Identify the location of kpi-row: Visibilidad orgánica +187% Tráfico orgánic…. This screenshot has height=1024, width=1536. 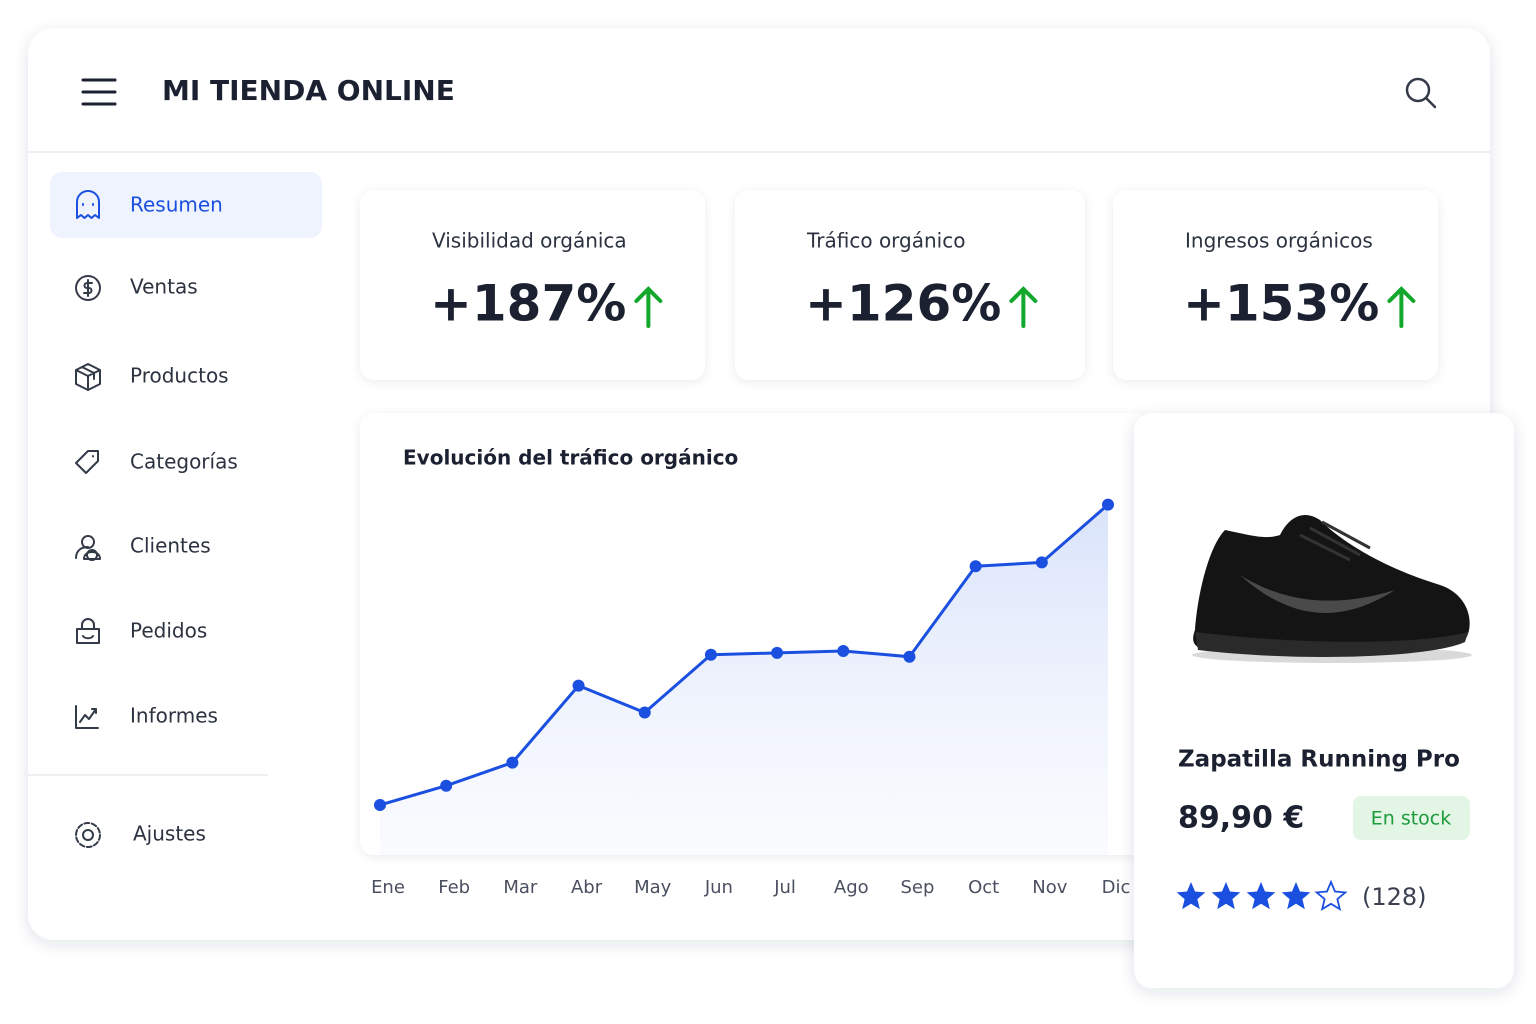
(899, 285).